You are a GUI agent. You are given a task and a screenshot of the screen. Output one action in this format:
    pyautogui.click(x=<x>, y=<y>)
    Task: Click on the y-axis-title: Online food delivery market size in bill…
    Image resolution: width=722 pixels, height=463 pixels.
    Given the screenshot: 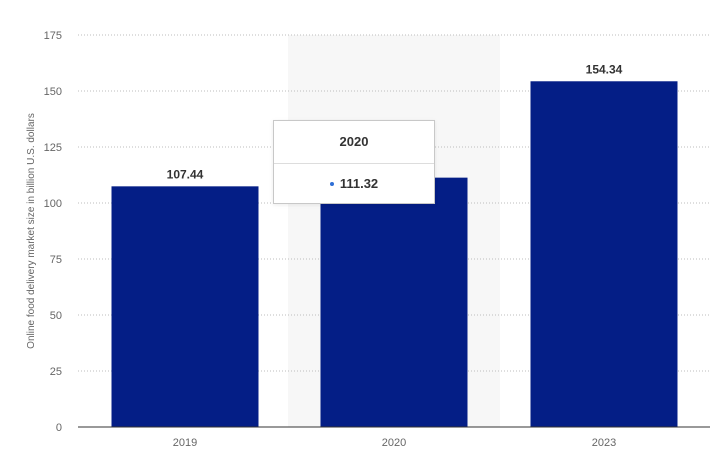 What is the action you would take?
    pyautogui.click(x=31, y=231)
    